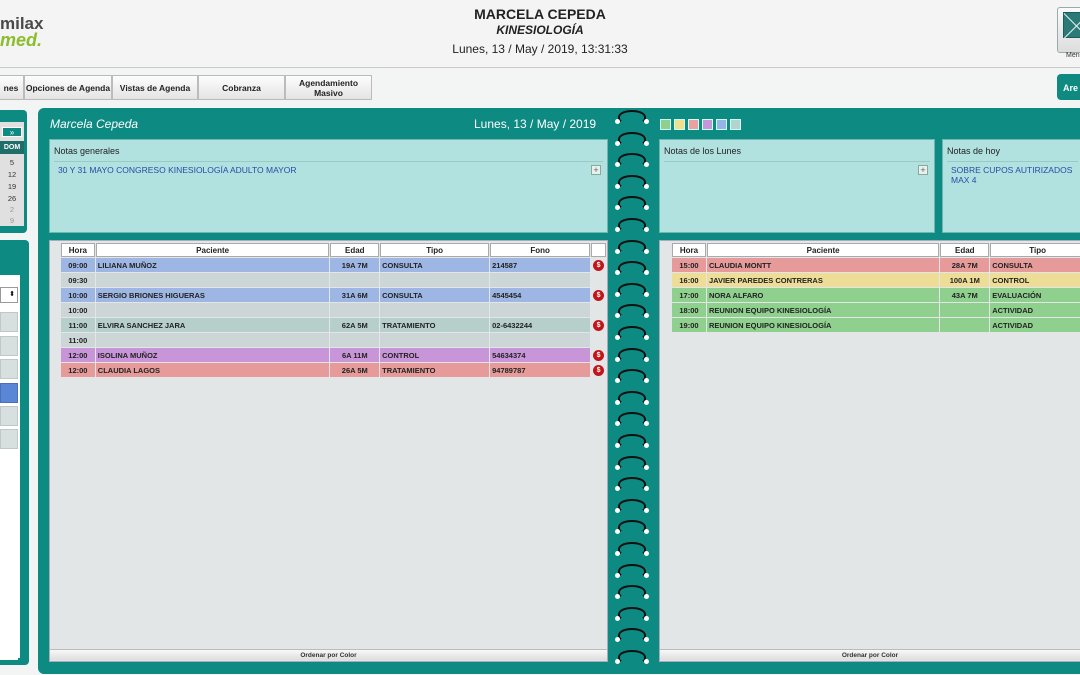 The width and height of the screenshot is (1080, 675). I want to click on appointment-row: 15:00 CLAUDIA MONTT 28A 7M CONSULTA, so click(876, 265).